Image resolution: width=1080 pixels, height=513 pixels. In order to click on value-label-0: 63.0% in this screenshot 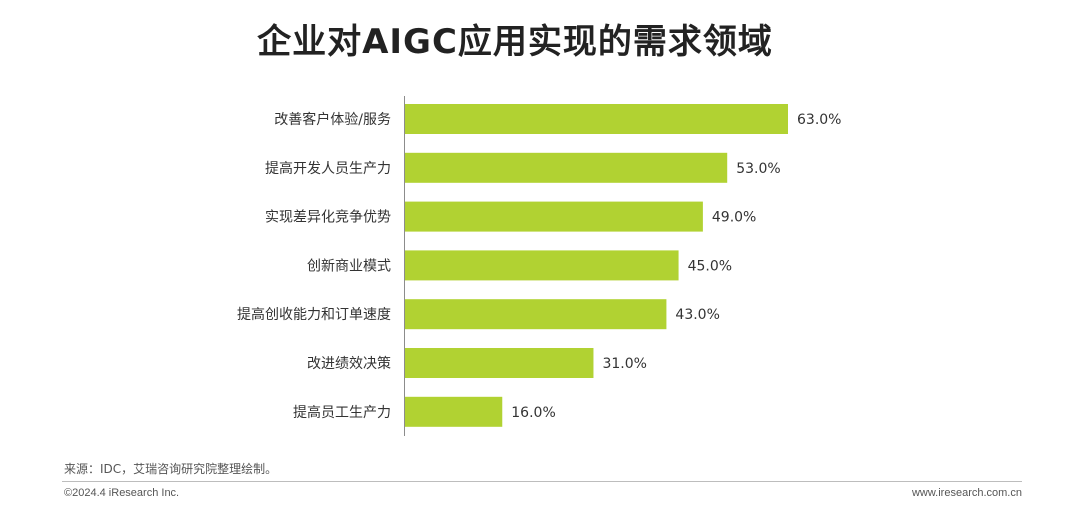, I will do `click(819, 120)`.